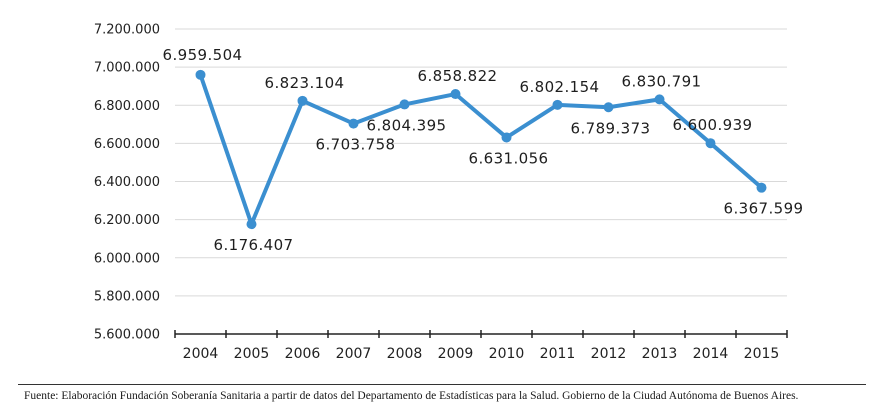  I want to click on x-tick-label: 2012, so click(609, 354).